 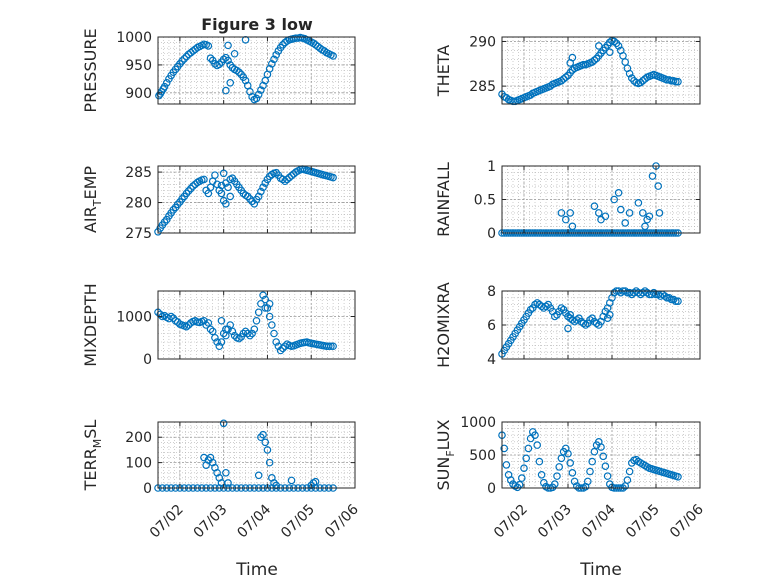 I want to click on figure-title: Figure 3 low, so click(x=257, y=24).